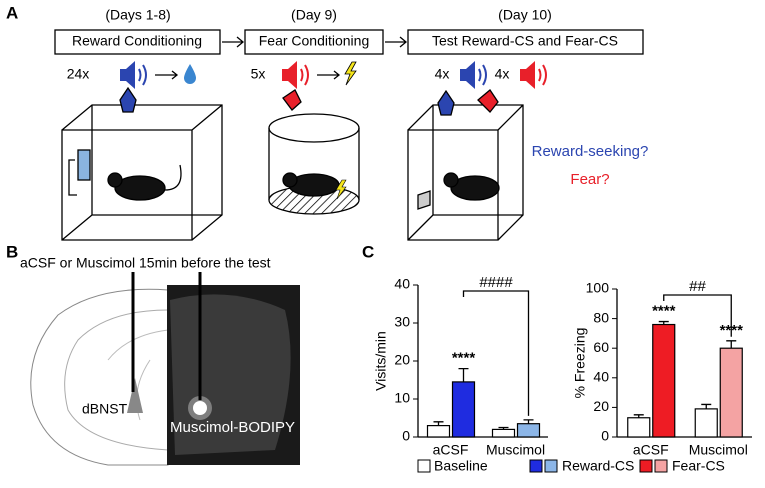 Image resolution: width=765 pixels, height=488 pixels. I want to click on y-tick-label: 10, so click(402, 398).